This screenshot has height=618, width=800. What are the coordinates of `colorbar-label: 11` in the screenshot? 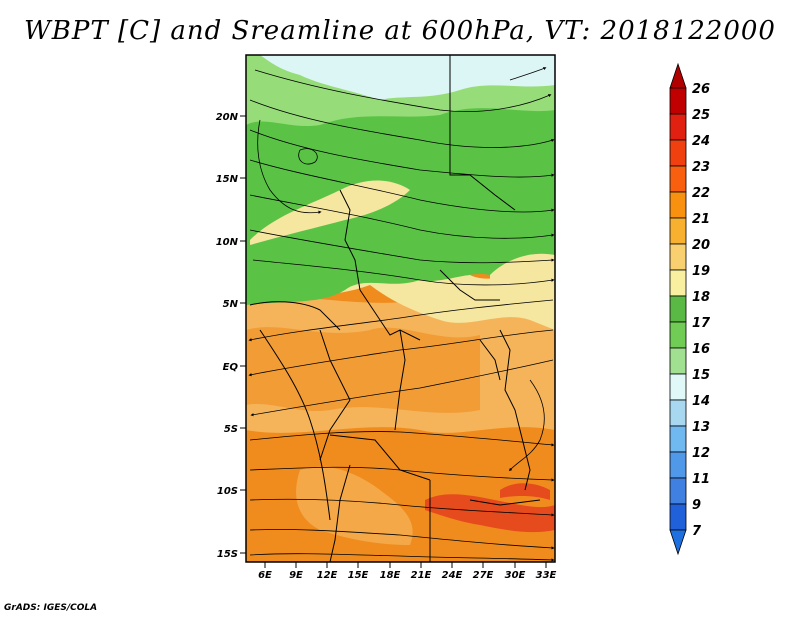 It's located at (701, 479).